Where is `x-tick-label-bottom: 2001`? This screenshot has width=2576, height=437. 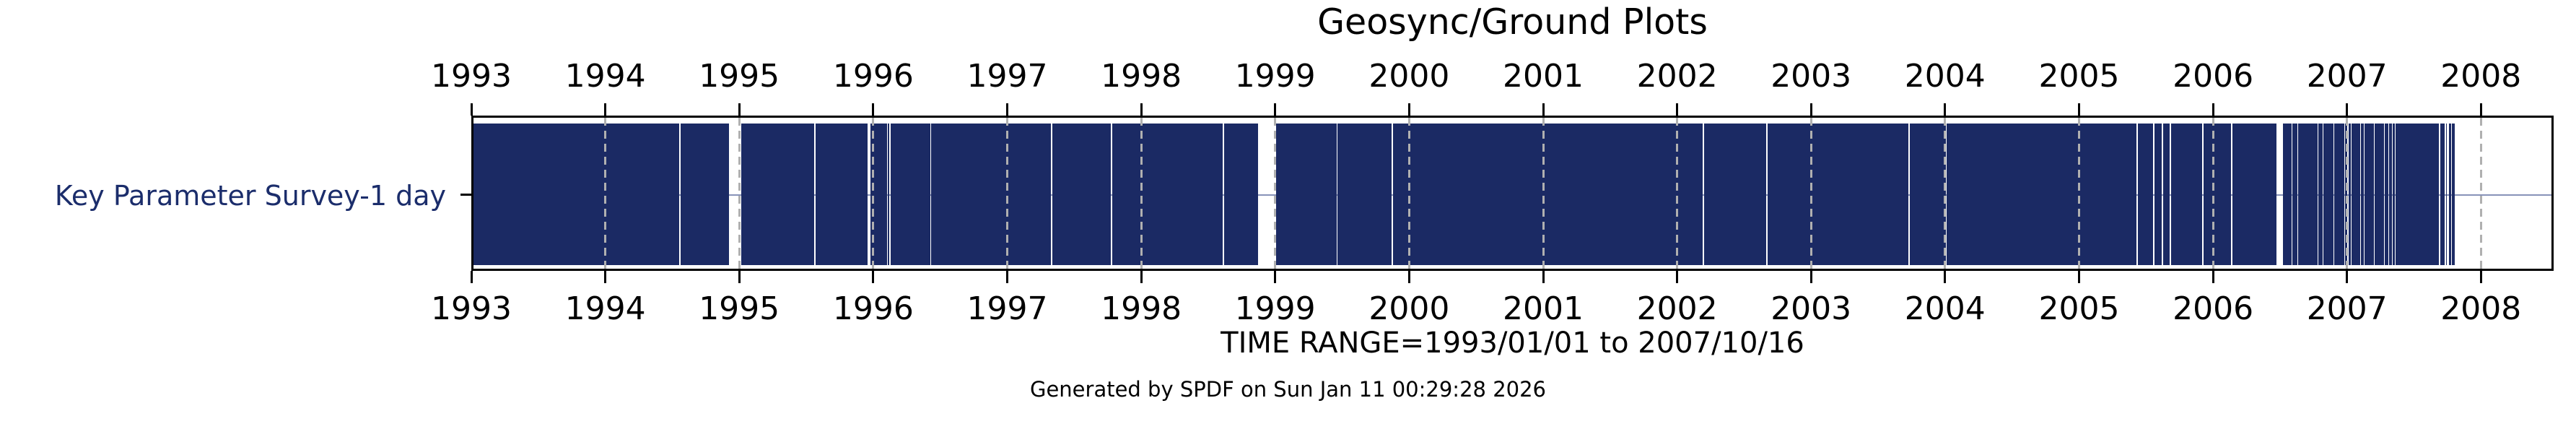 x-tick-label-bottom: 2001 is located at coordinates (1543, 308).